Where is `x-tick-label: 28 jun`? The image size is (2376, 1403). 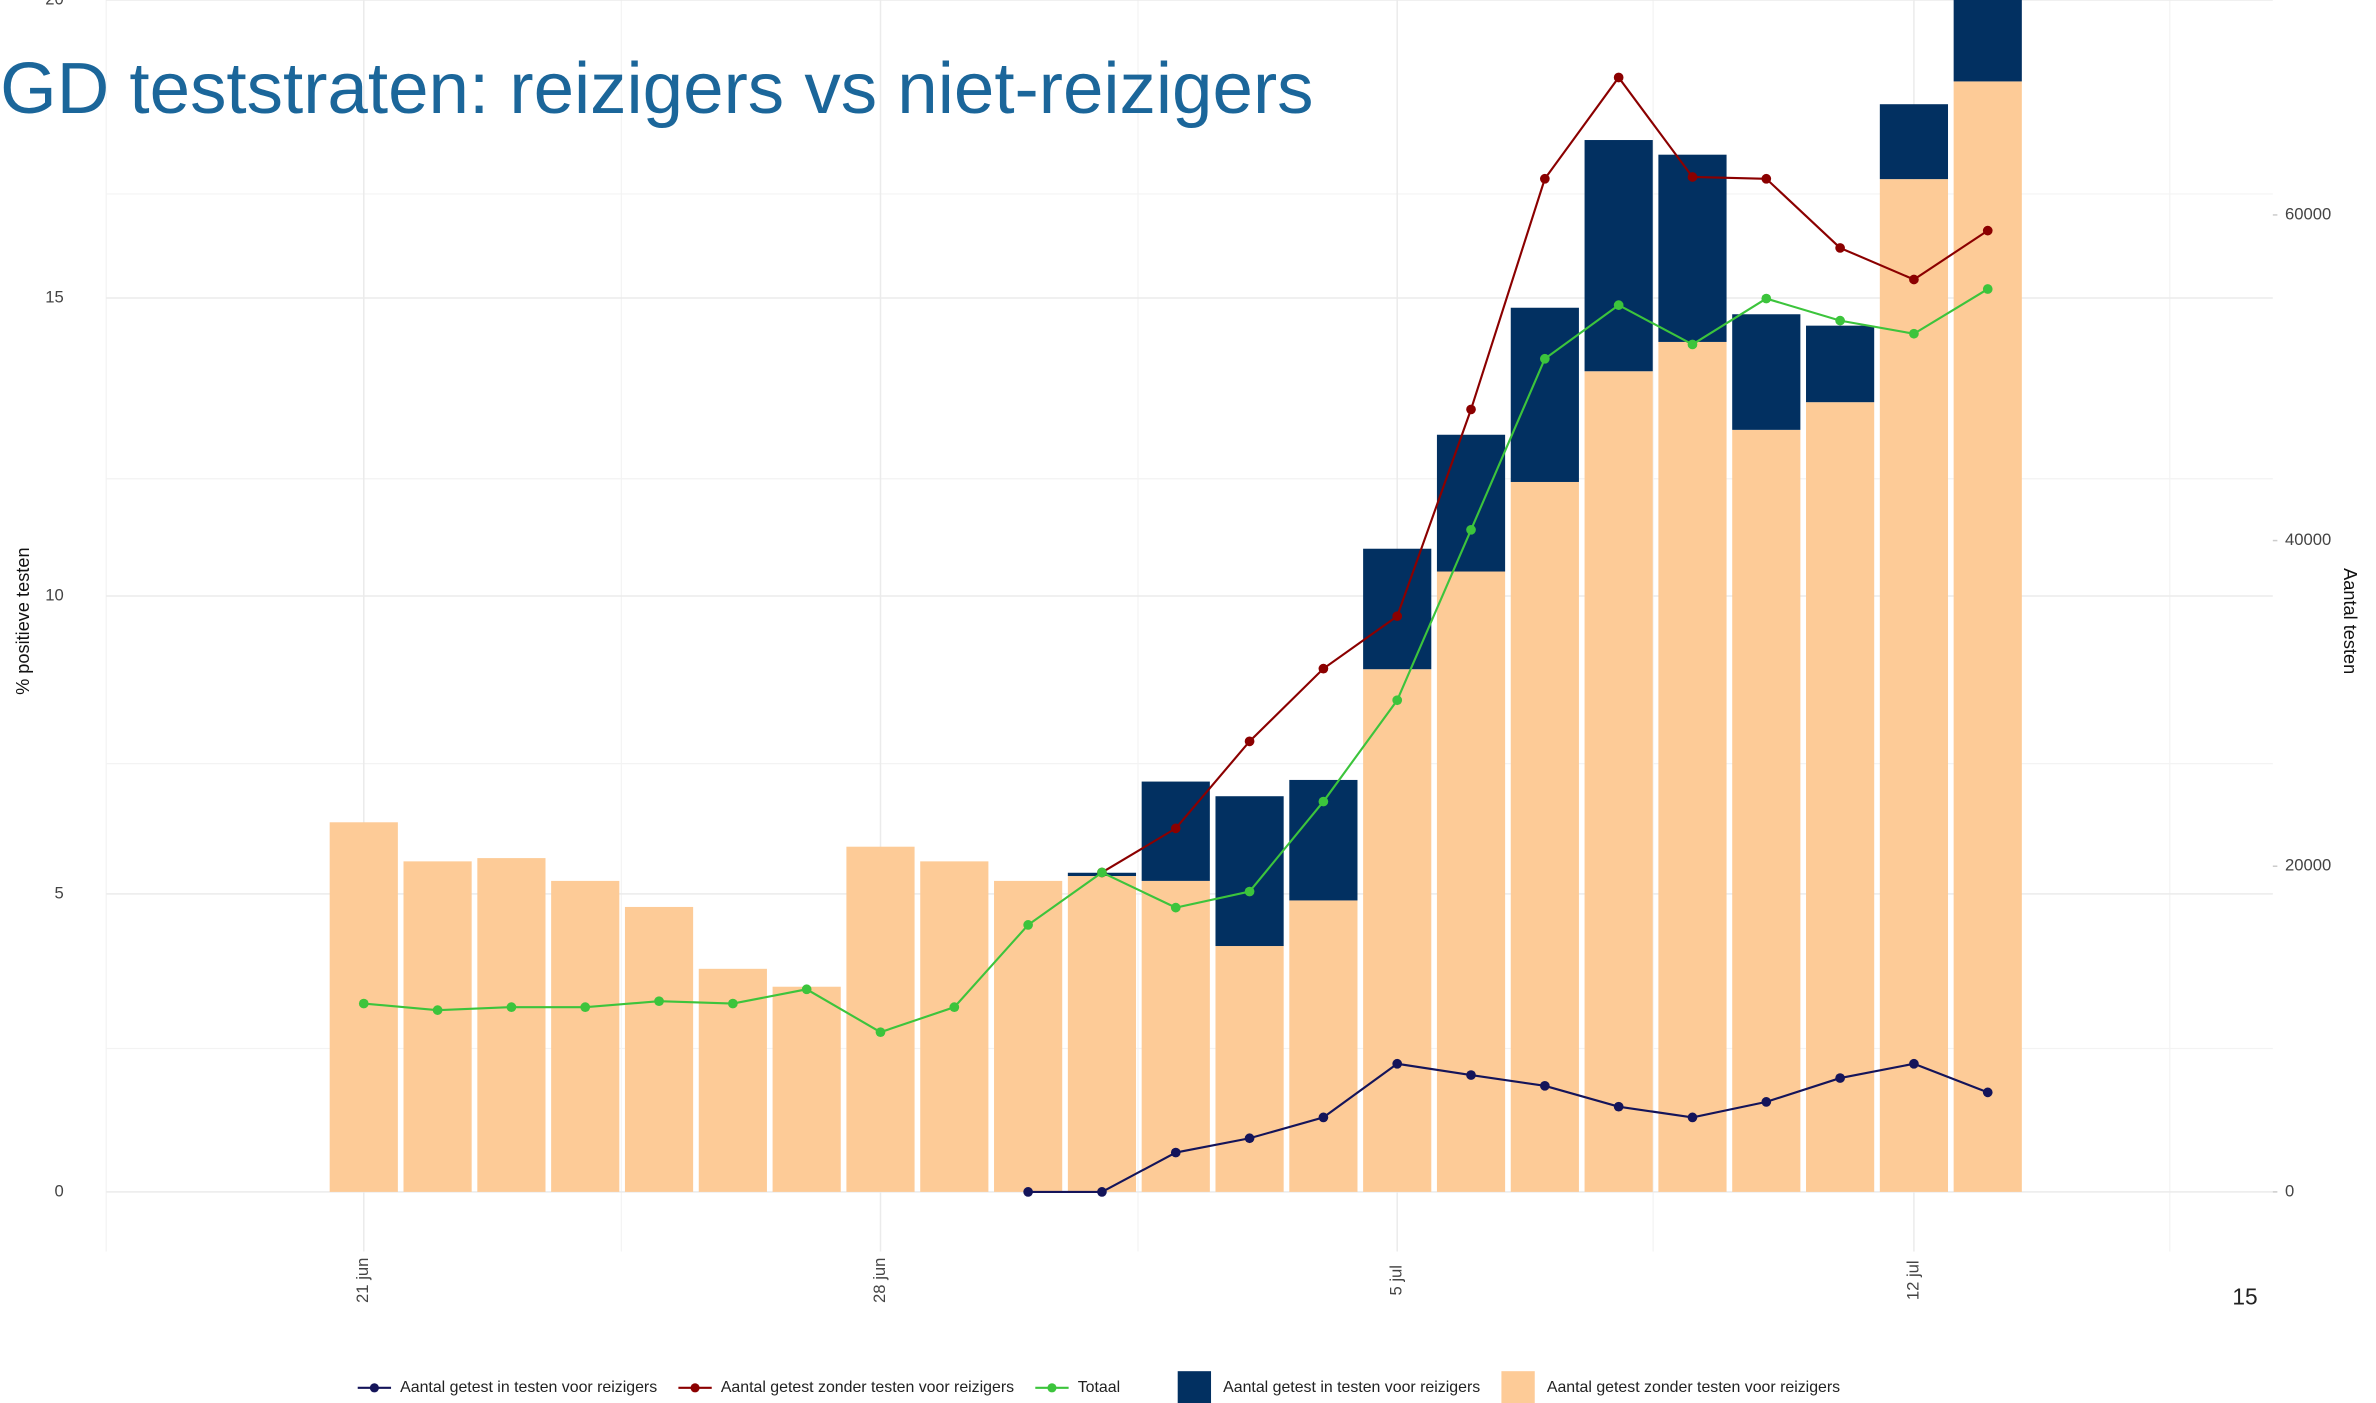
x-tick-label: 28 jun is located at coordinates (879, 1280).